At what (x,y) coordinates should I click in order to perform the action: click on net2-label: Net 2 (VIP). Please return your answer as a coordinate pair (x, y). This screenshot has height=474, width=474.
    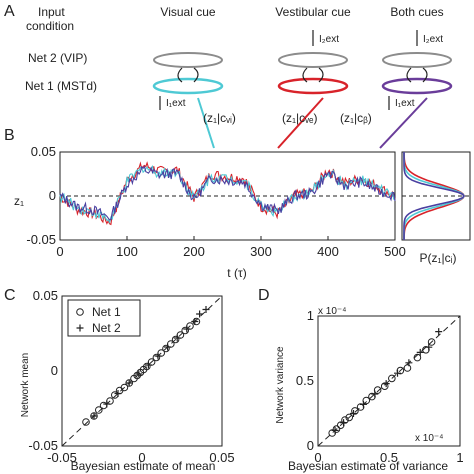
    Looking at the image, I should click on (57, 58).